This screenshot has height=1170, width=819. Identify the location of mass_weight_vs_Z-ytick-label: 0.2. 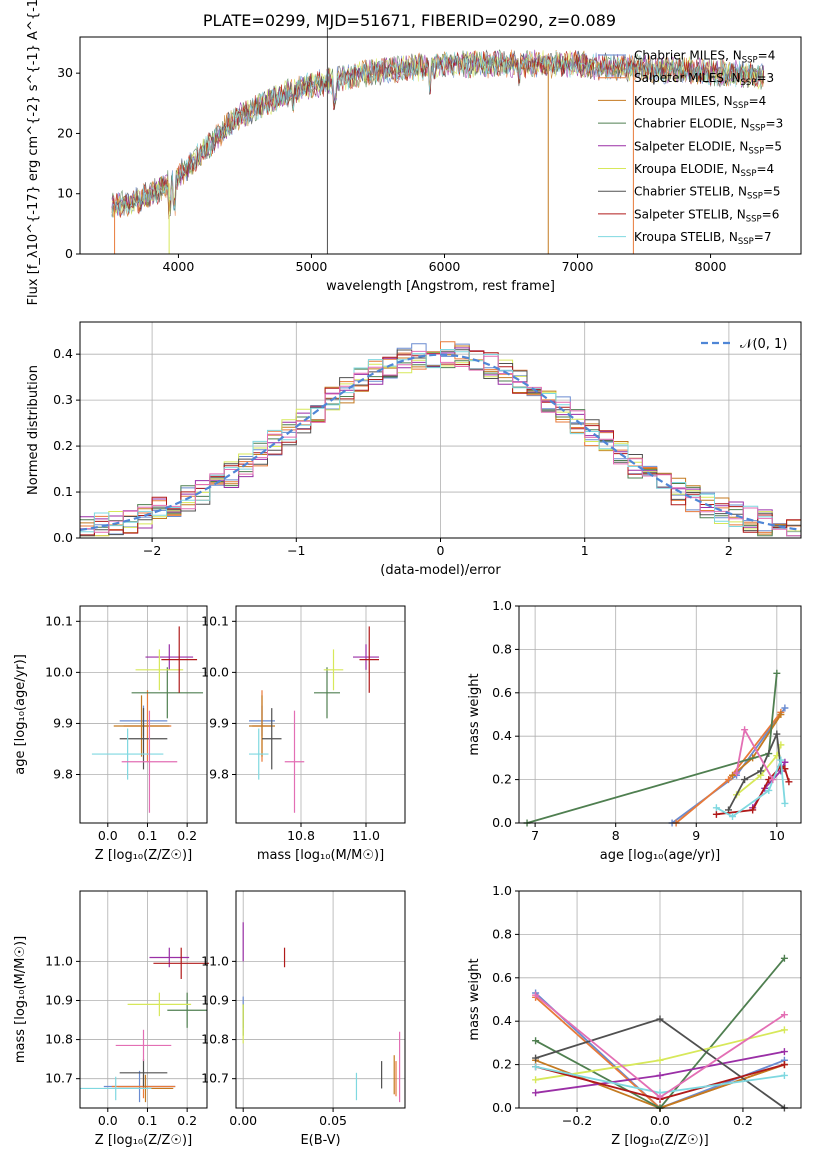
(502, 1064).